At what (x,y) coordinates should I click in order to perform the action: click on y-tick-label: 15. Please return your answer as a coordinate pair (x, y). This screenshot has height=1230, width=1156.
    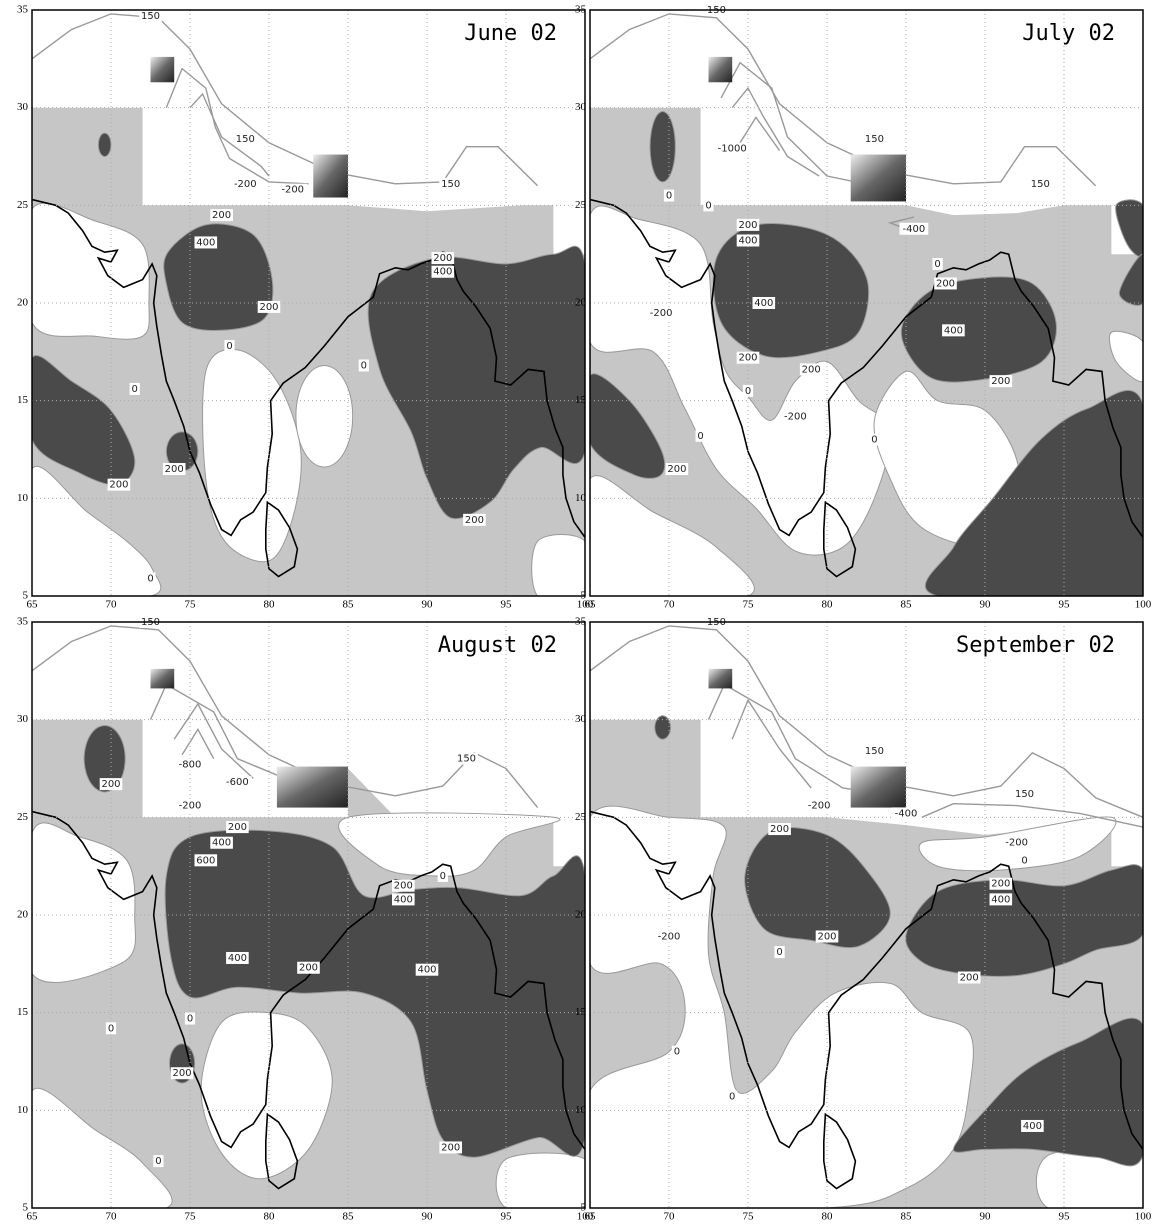
    Looking at the image, I should click on (581, 400).